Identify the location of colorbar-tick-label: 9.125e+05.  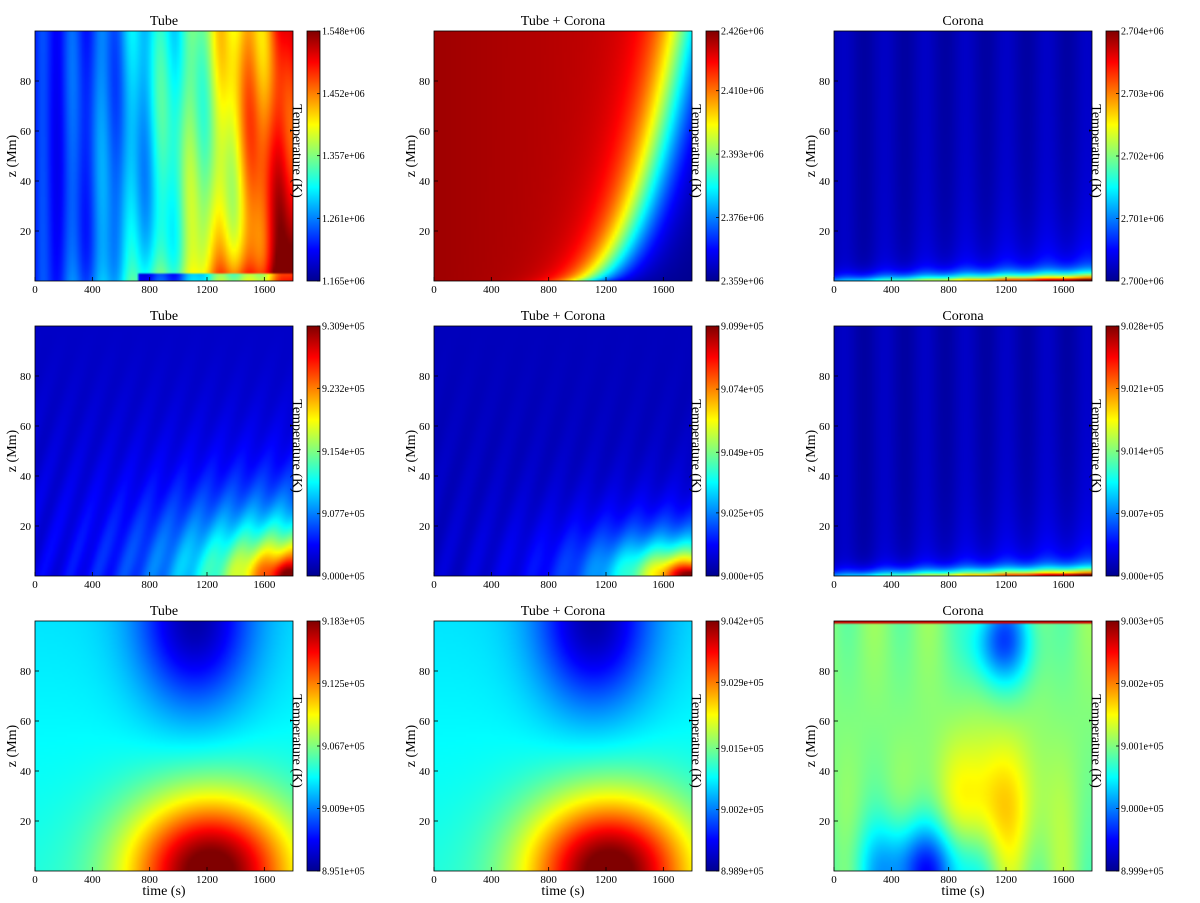
(343, 684).